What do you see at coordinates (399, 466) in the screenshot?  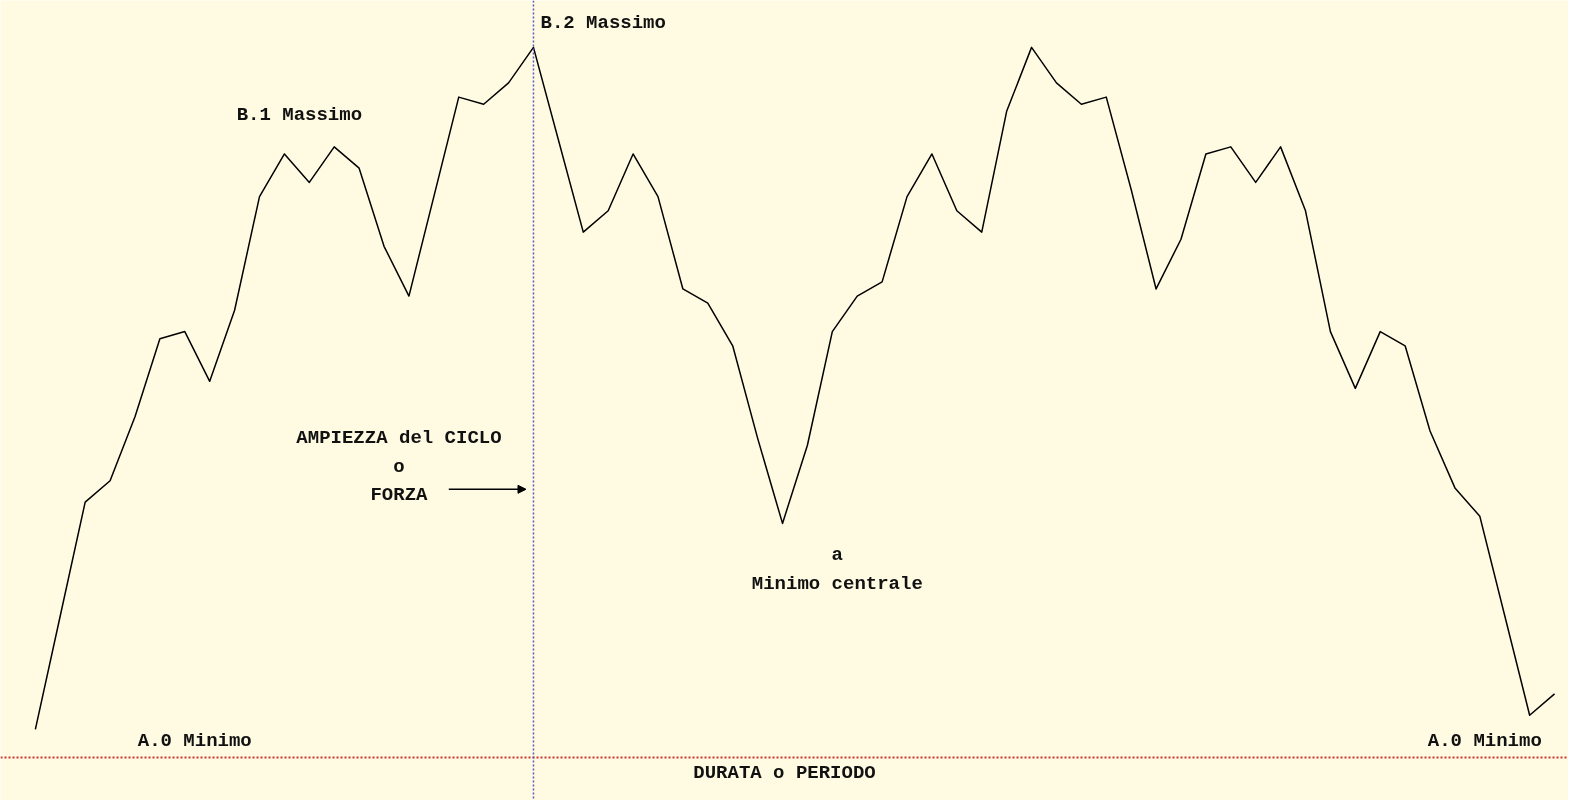 I see `annotation: AMPIEZZA del CICLO o FORZA` at bounding box center [399, 466].